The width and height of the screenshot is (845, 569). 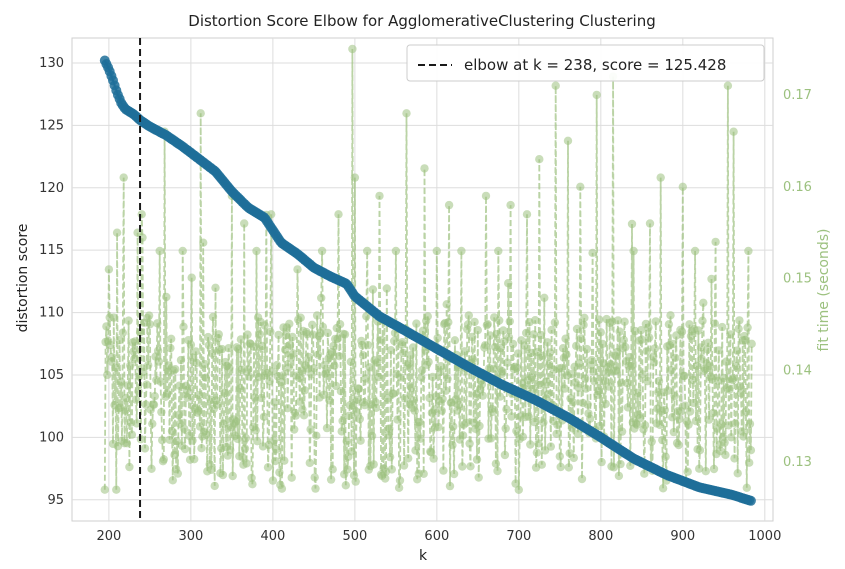 What do you see at coordinates (51, 375) in the screenshot?
I see `y-tick-label: 105` at bounding box center [51, 375].